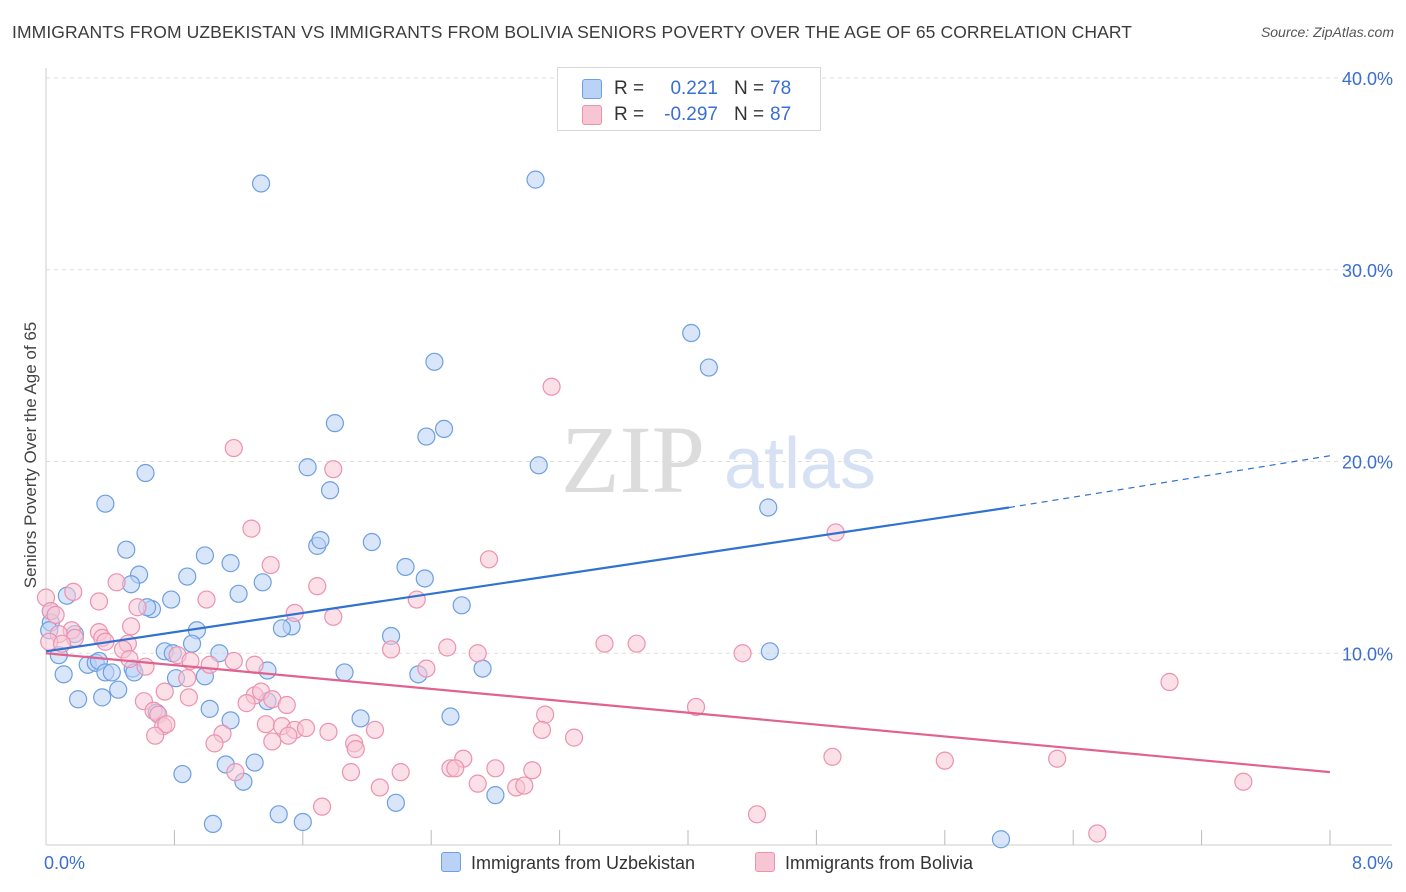  What do you see at coordinates (1367, 79) in the screenshot?
I see `y-tick-label: 40.0%` at bounding box center [1367, 79].